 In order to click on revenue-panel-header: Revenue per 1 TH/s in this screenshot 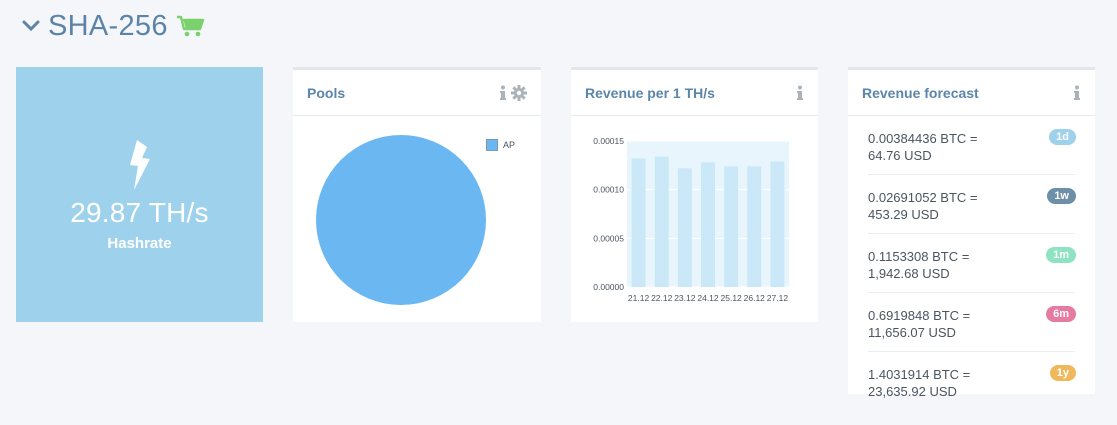, I will do `click(694, 93)`.